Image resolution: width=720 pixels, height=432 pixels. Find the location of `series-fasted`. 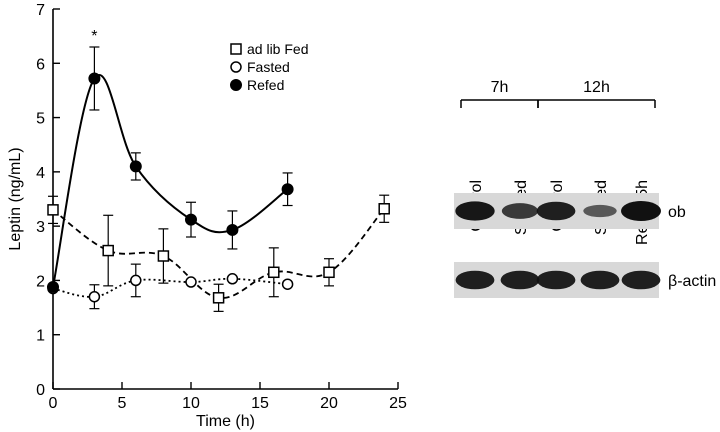

series-fasted is located at coordinates (170, 286).